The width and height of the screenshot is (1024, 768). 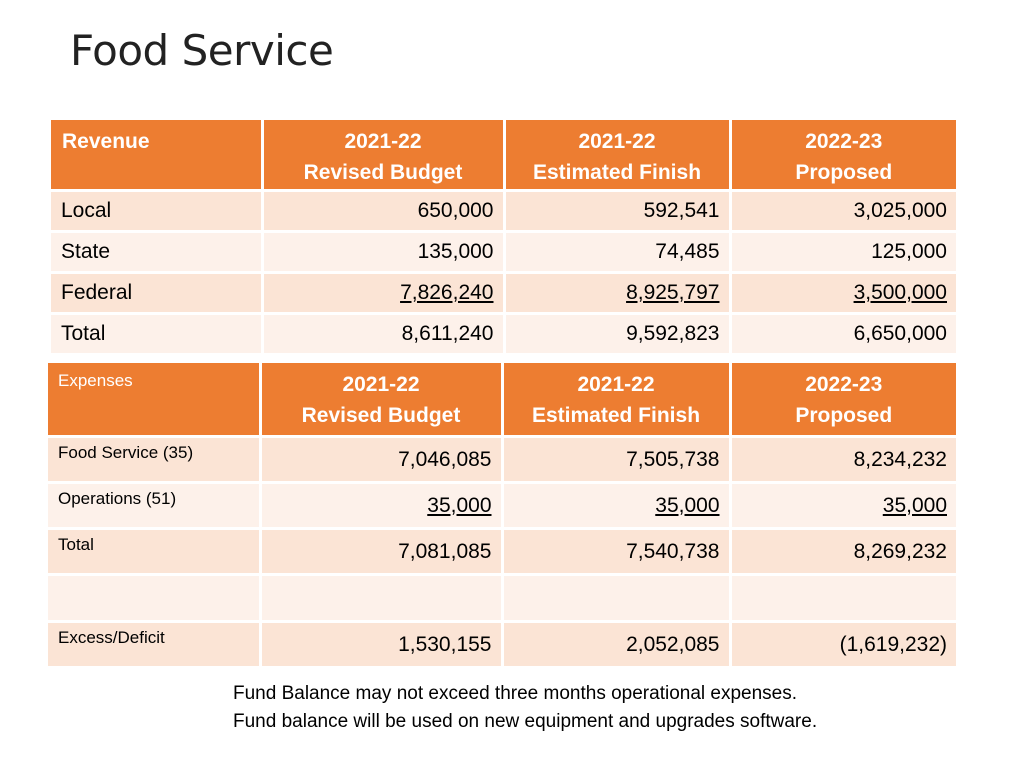 I want to click on cell-proposed, so click(x=843, y=597).